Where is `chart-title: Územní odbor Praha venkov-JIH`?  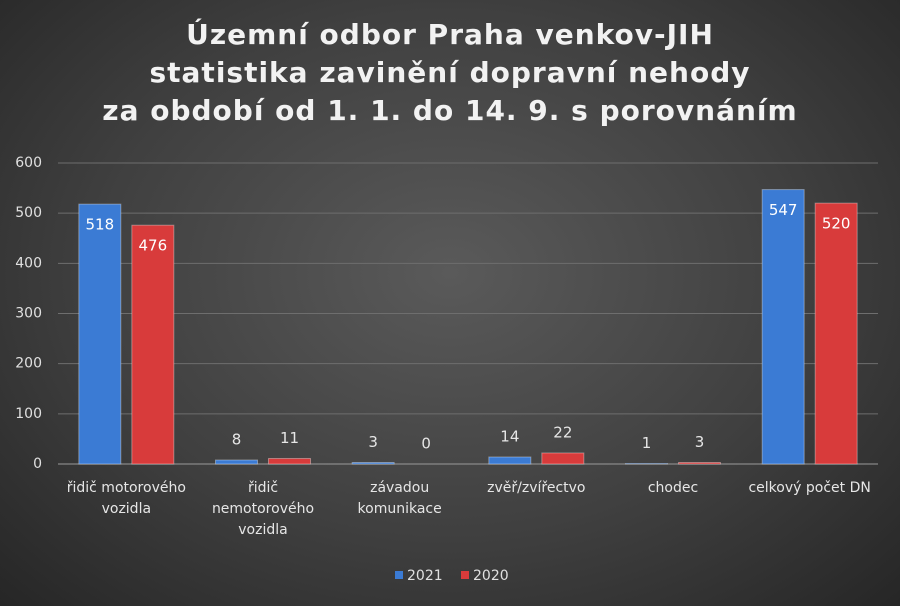
chart-title: Územní odbor Praha venkov-JIH is located at coordinates (450, 34).